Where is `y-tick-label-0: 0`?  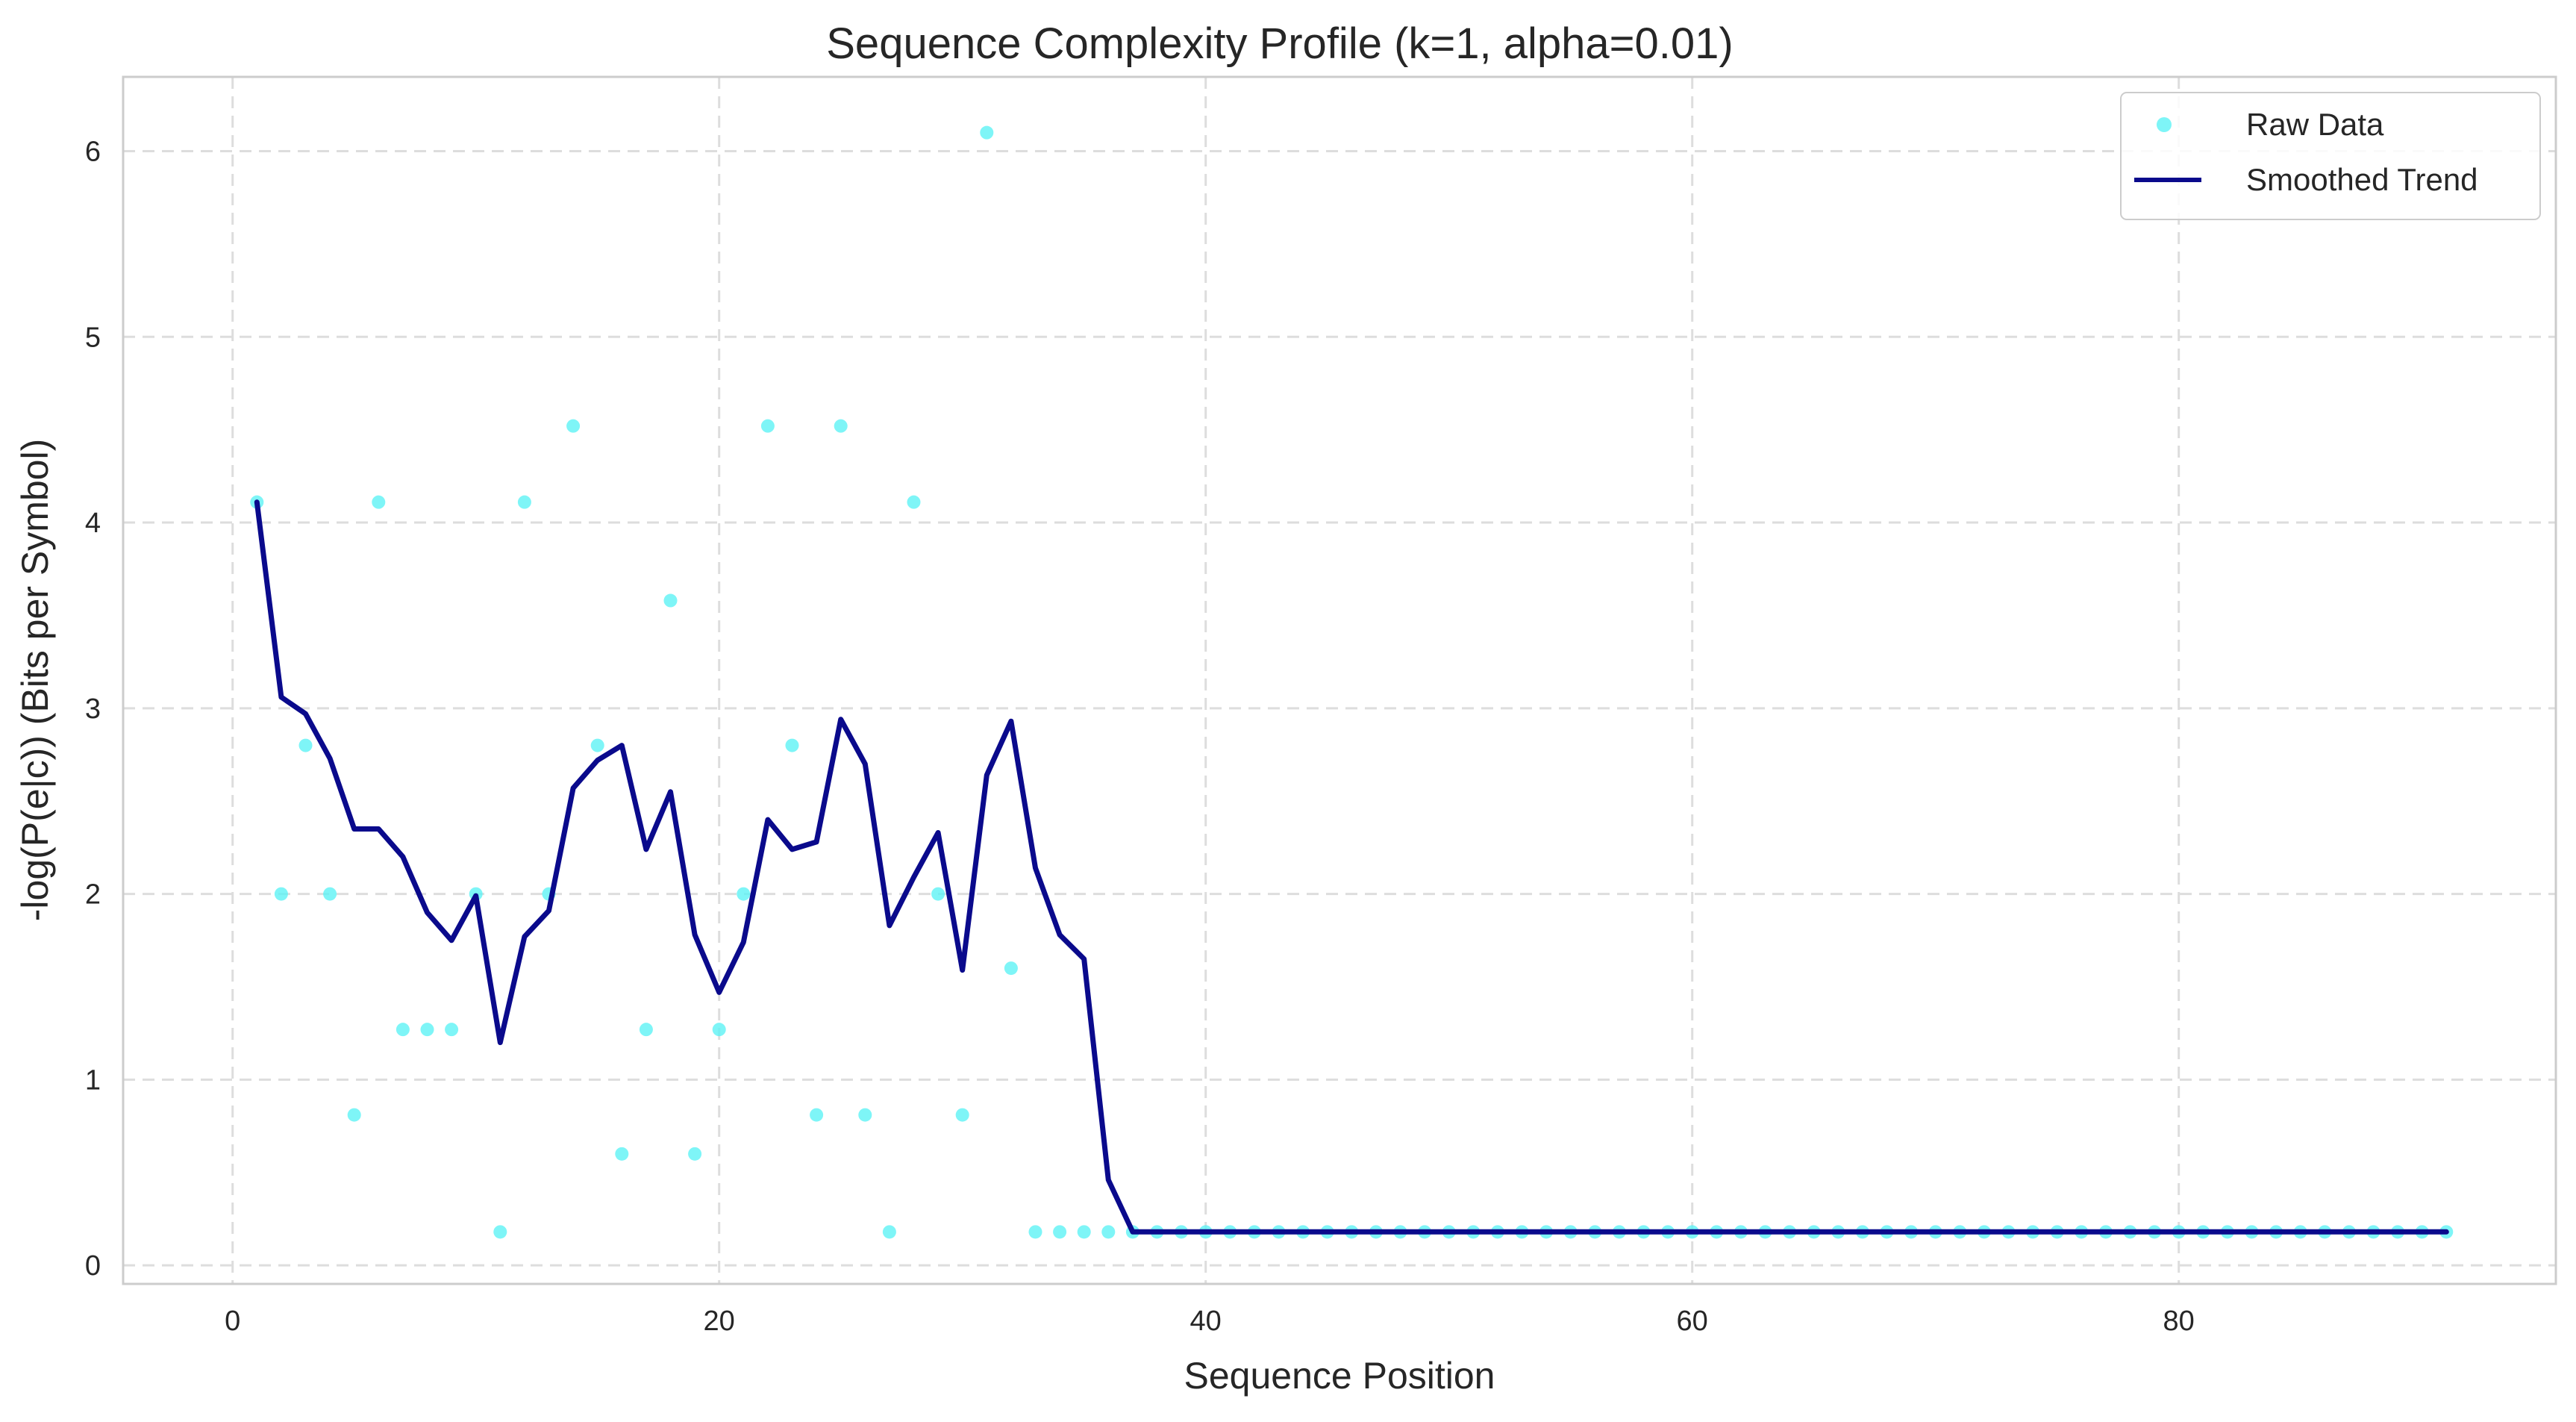
y-tick-label-0: 0 is located at coordinates (93, 1266).